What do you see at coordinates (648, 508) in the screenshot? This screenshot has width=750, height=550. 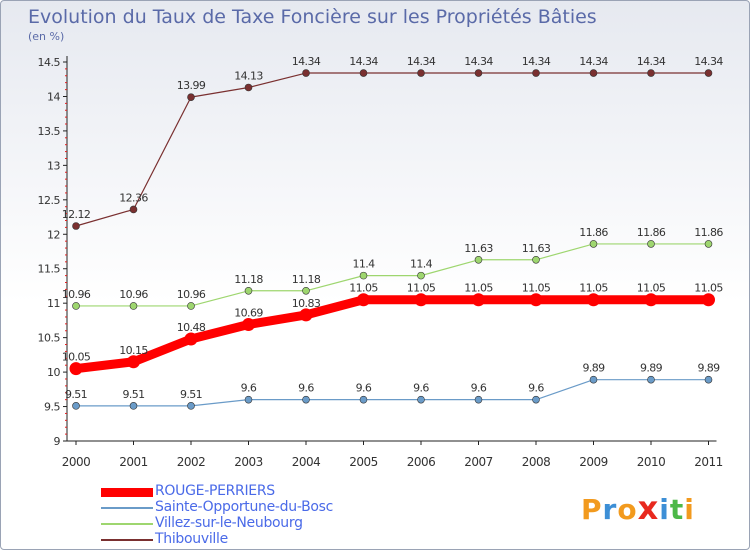 I see `logo-letter: x` at bounding box center [648, 508].